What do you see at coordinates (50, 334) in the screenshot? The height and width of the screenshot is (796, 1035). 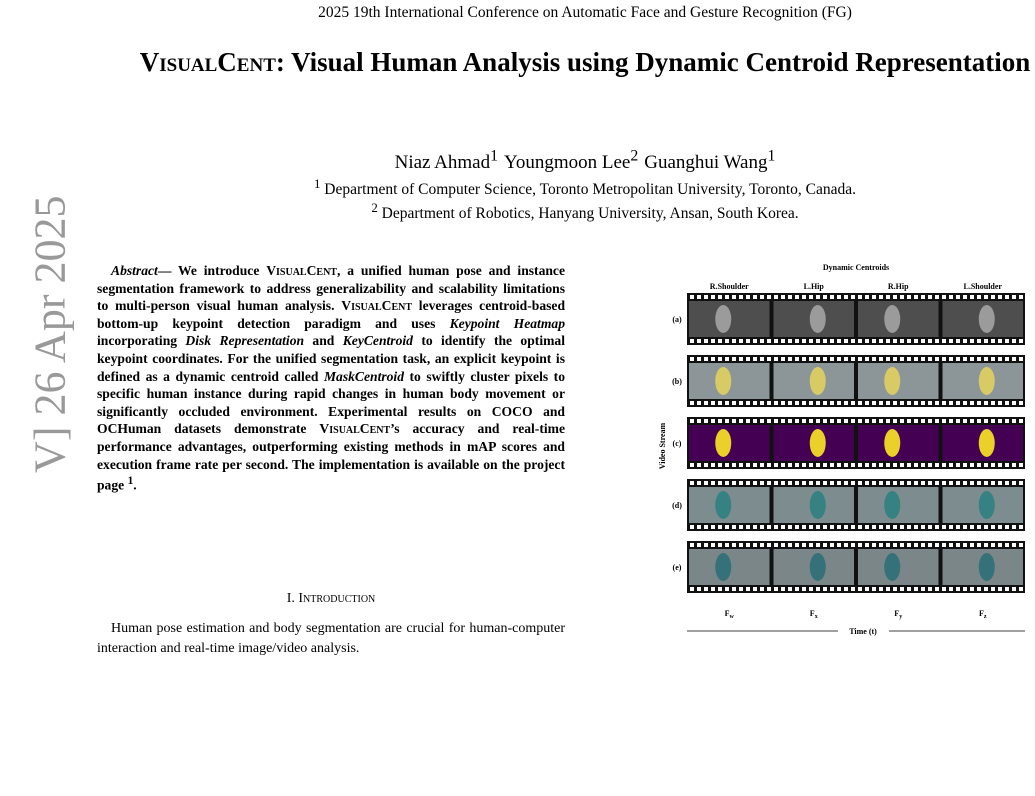 I see `arxiv-watermark: V] 26 Apr 2025` at bounding box center [50, 334].